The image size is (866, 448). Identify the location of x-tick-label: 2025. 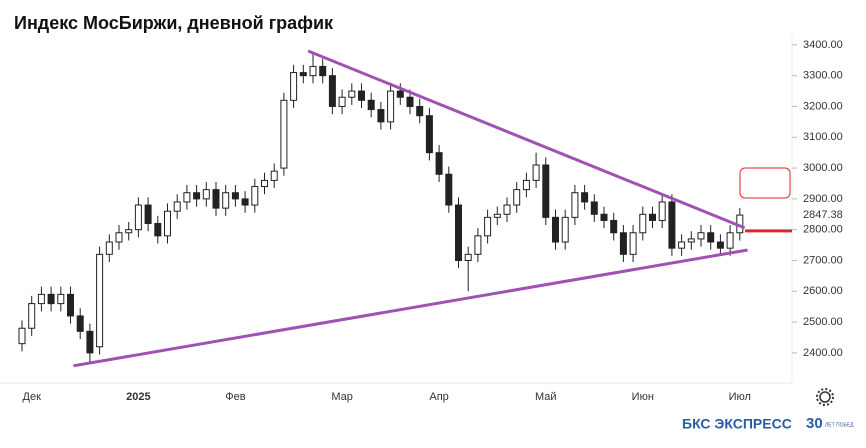
(138, 397).